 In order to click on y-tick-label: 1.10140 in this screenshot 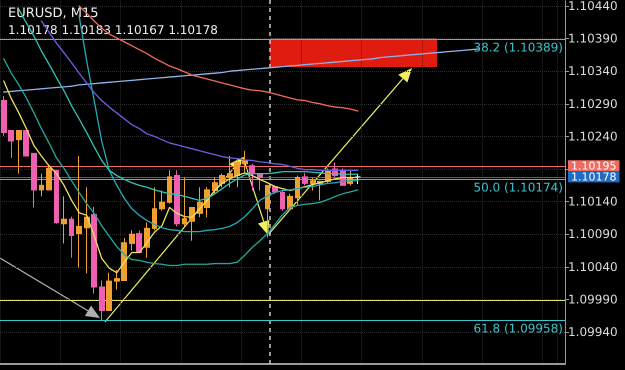, I will do `click(593, 201)`.